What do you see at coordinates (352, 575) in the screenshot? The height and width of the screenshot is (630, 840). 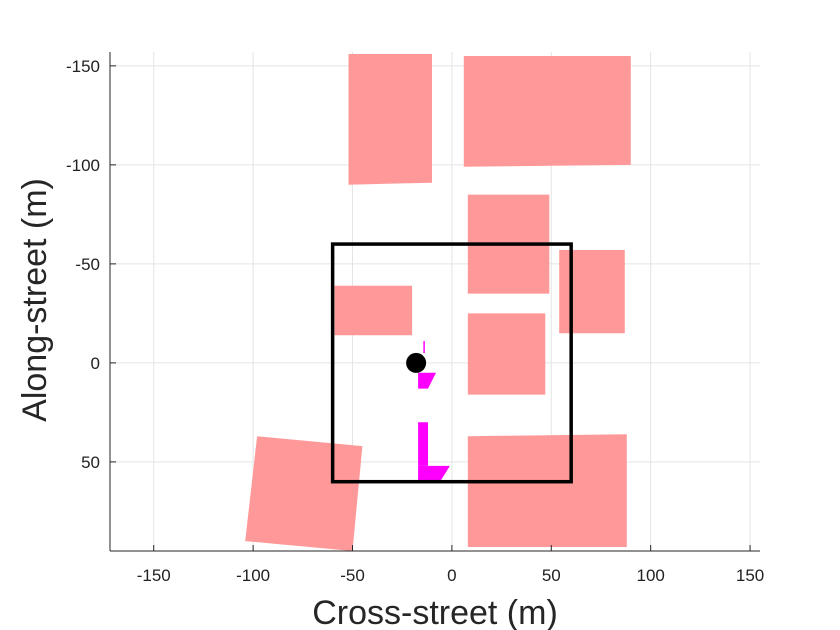 I see `x-tick-label: -50` at bounding box center [352, 575].